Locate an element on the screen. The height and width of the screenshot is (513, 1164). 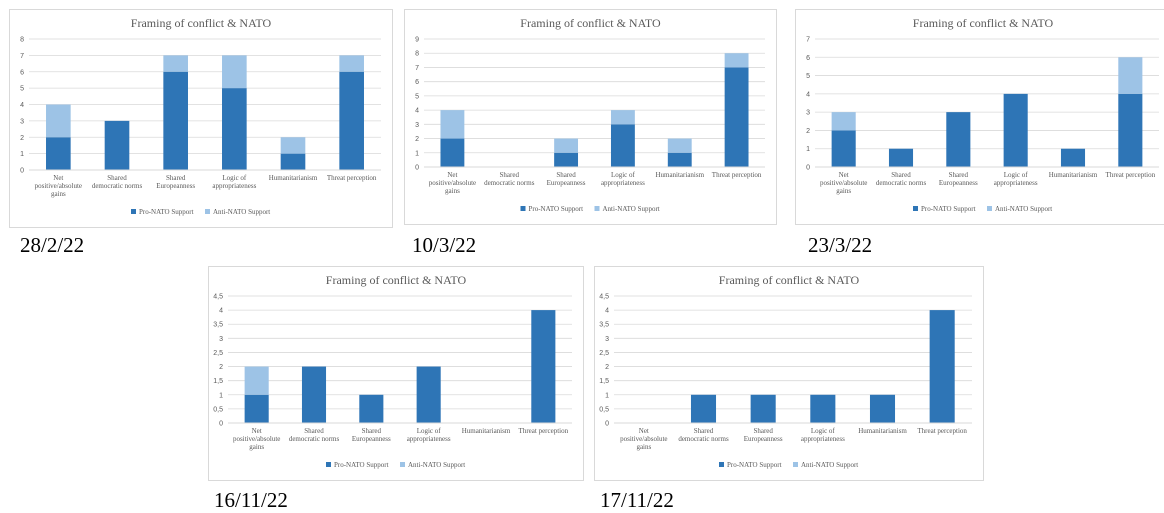
c2-xtick-0: Net positive/absolute gains is located at coordinates (452, 183).